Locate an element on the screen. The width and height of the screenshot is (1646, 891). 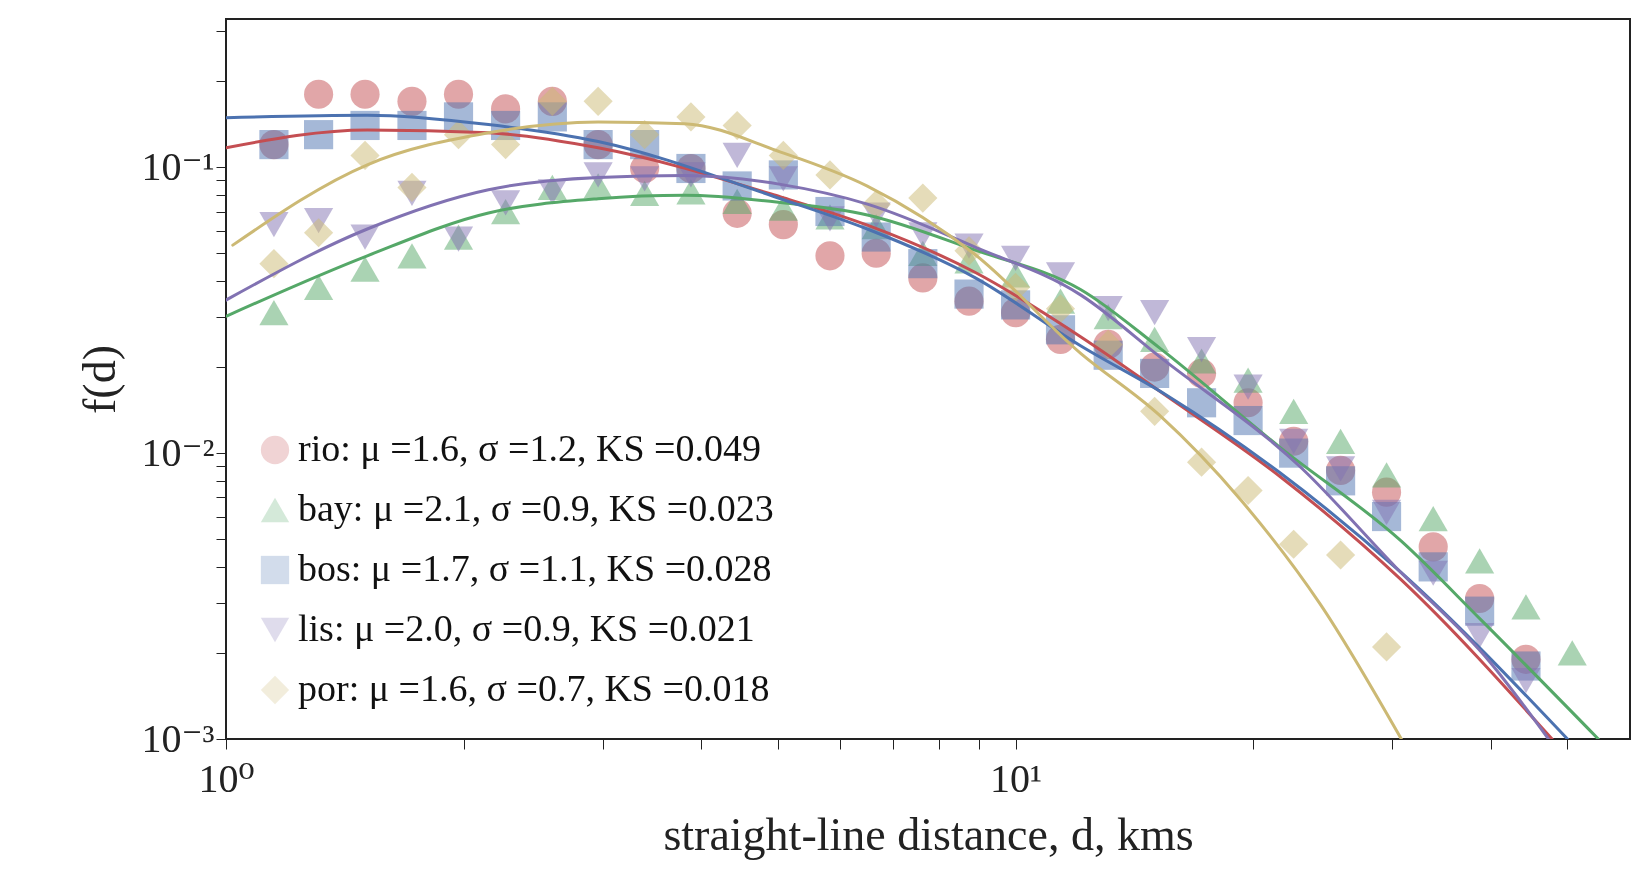
x-axis-title: straight-line distance, d, kms is located at coordinates (928, 834).